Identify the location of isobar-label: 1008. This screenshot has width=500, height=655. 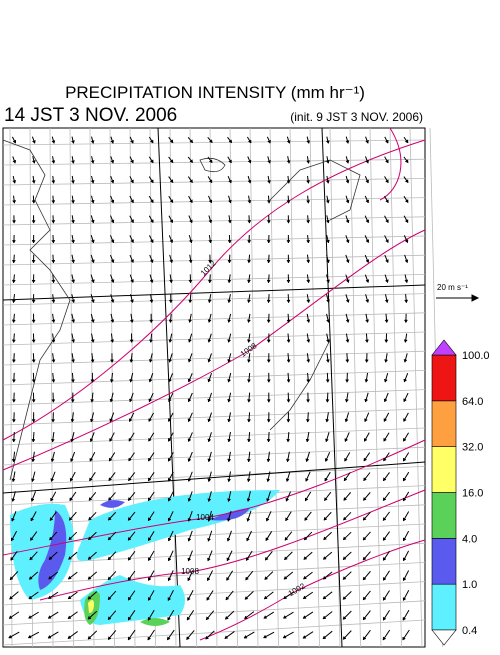
(190, 571).